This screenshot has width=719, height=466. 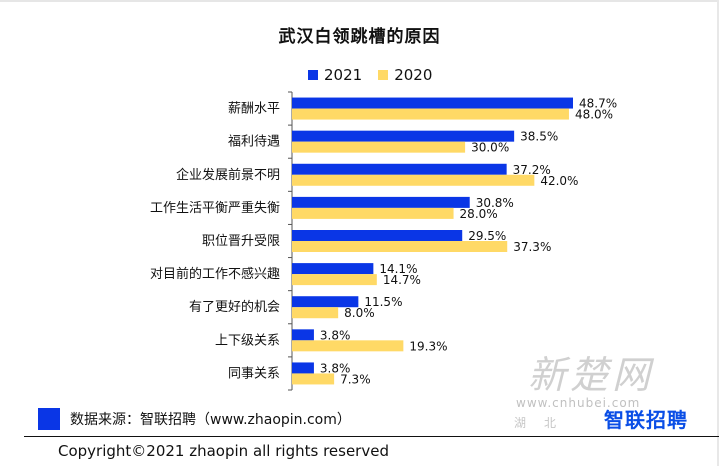 What do you see at coordinates (402, 280) in the screenshot?
I see `data-label-2020: 14.7%` at bounding box center [402, 280].